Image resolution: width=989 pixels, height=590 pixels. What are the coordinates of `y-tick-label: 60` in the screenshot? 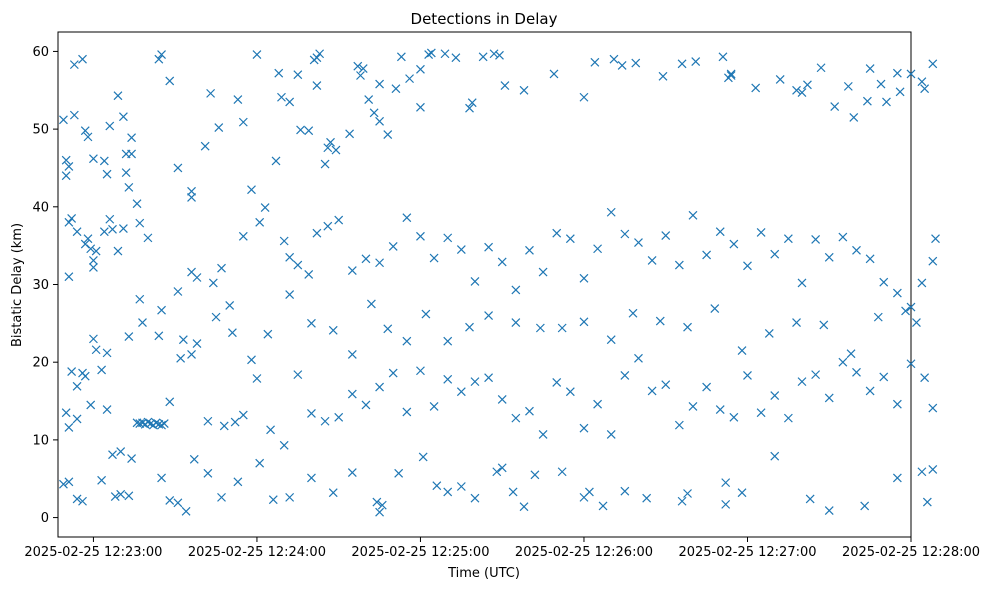 It's located at (40, 52).